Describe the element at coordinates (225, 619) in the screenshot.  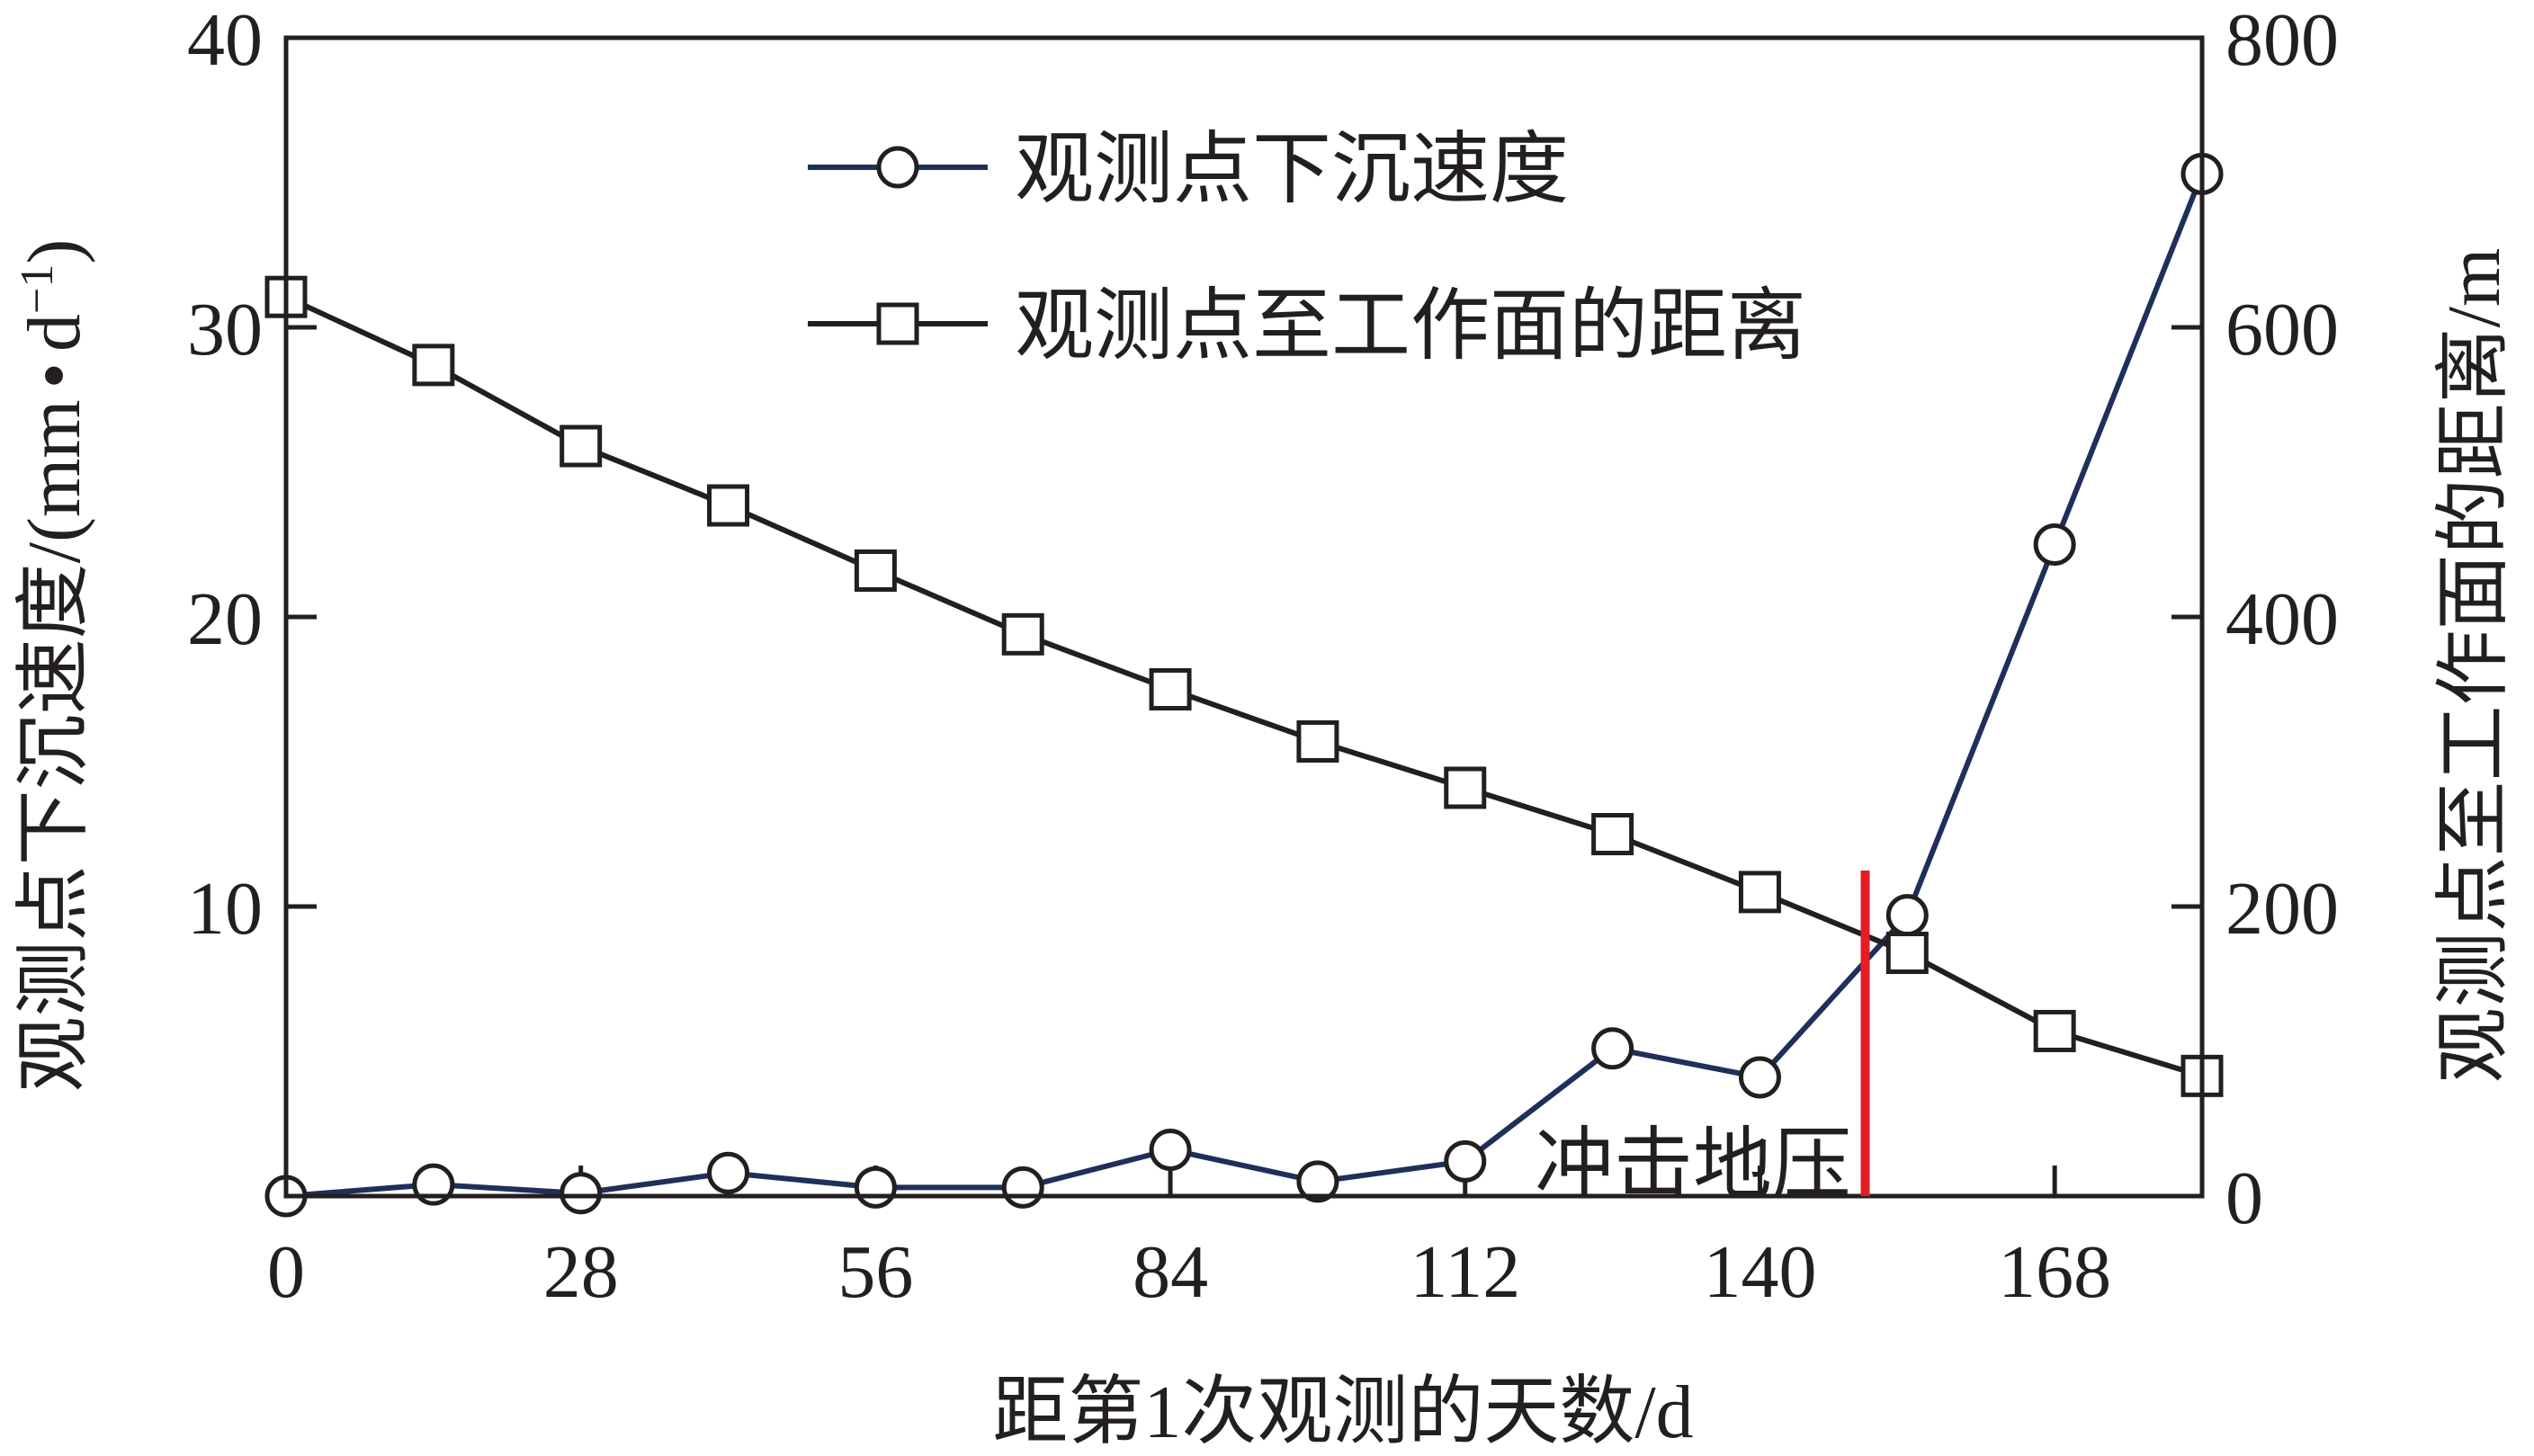
I see `y-left-tick-label: 20` at that location.